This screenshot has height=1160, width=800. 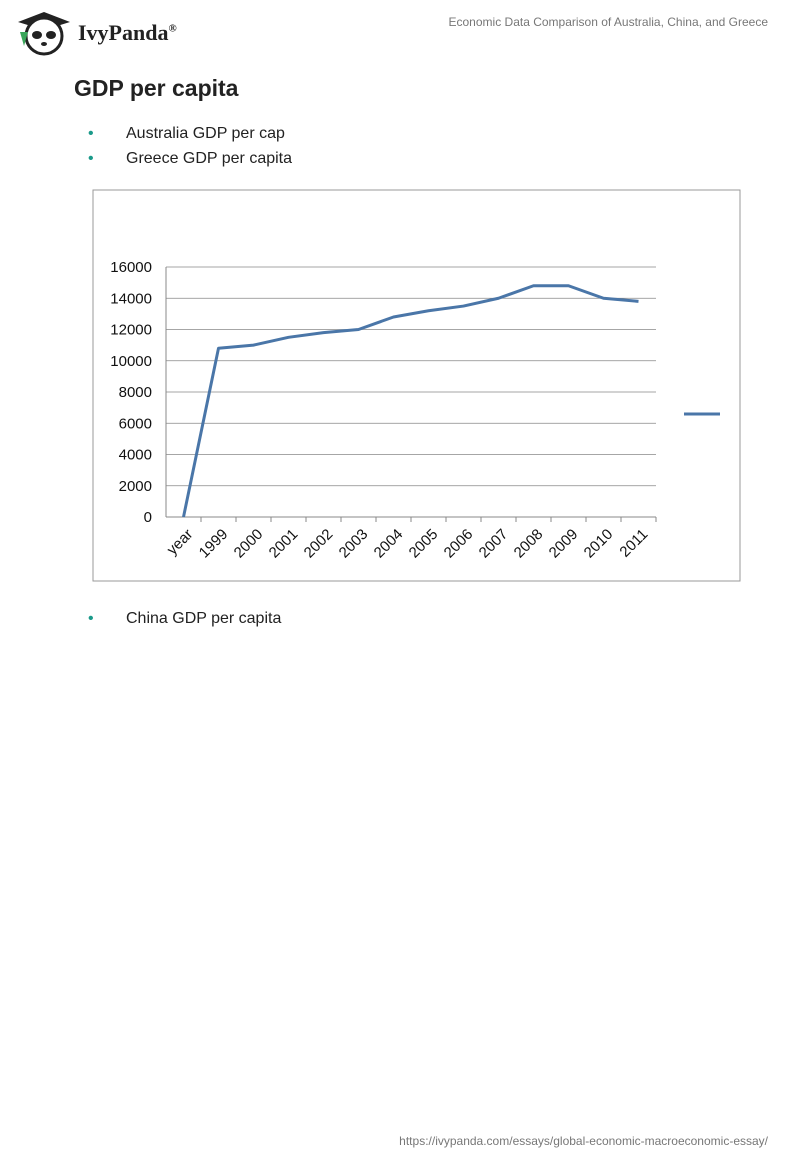 I want to click on y-tick-label: 2000, so click(x=135, y=486).